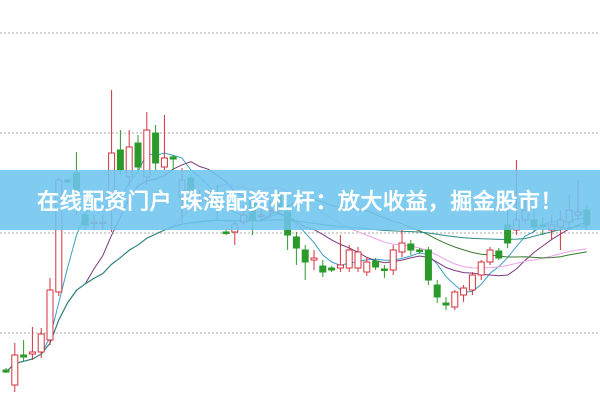 The width and height of the screenshot is (600, 400). I want to click on banner-title: 在线配资门户 珠海配资杠杆：放大收益，掘金股市！, so click(300, 202).